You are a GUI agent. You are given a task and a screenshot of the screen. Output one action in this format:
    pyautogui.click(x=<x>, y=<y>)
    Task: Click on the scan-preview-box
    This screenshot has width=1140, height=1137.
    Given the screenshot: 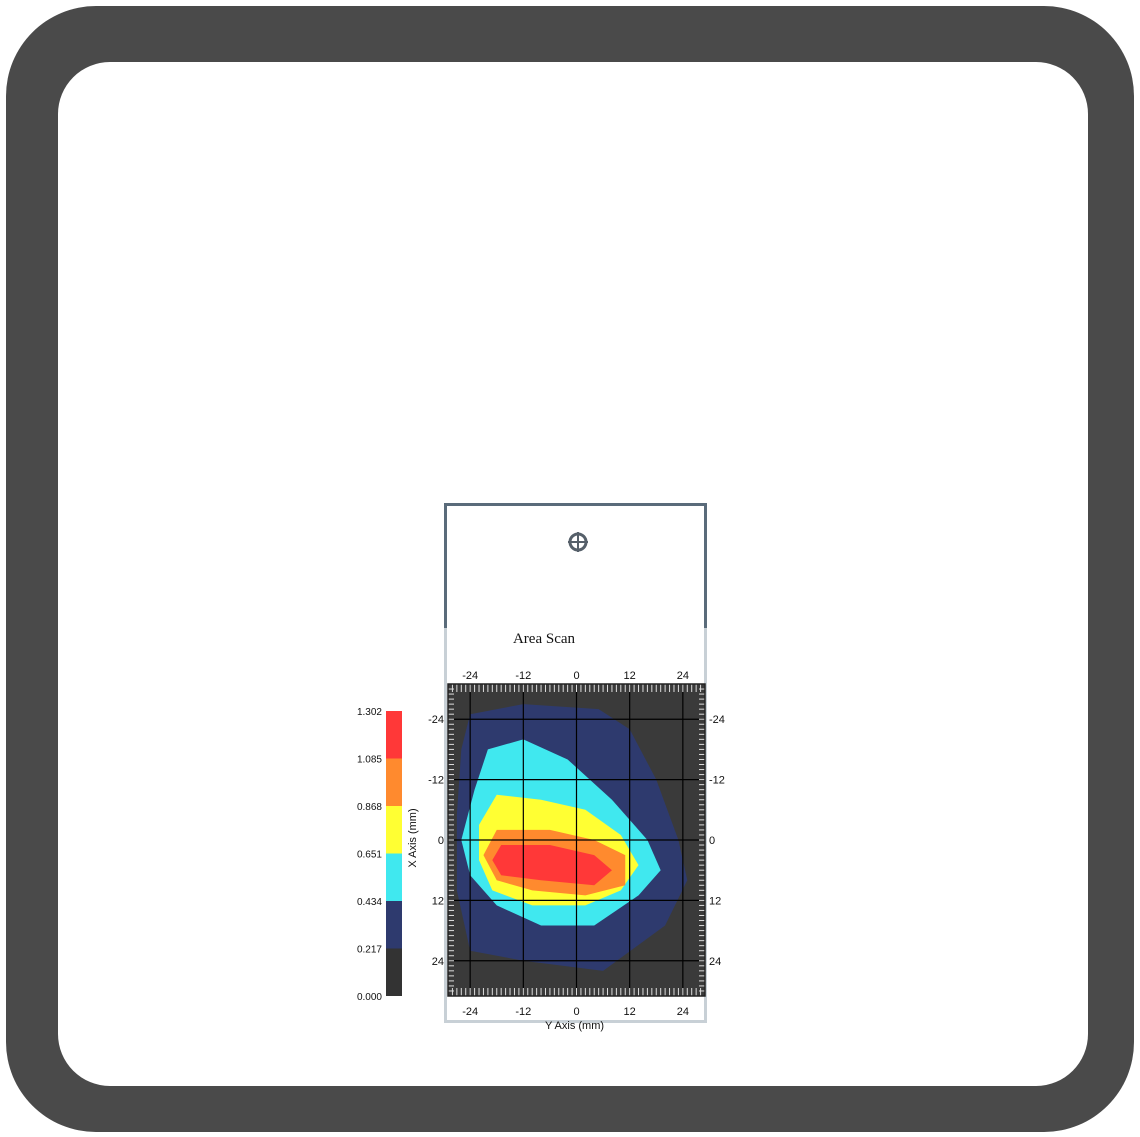 What is the action you would take?
    pyautogui.click(x=575, y=567)
    